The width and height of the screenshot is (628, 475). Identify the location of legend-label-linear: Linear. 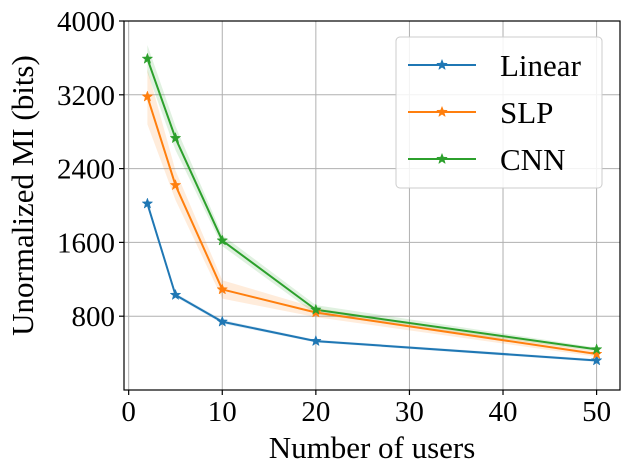
(541, 65).